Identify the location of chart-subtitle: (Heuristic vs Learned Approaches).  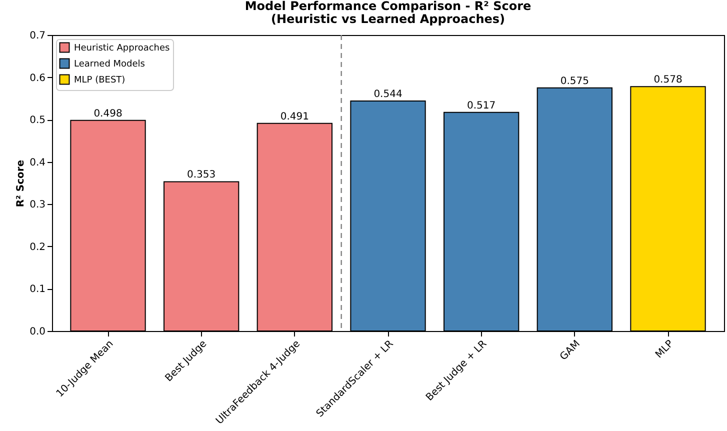
(388, 19).